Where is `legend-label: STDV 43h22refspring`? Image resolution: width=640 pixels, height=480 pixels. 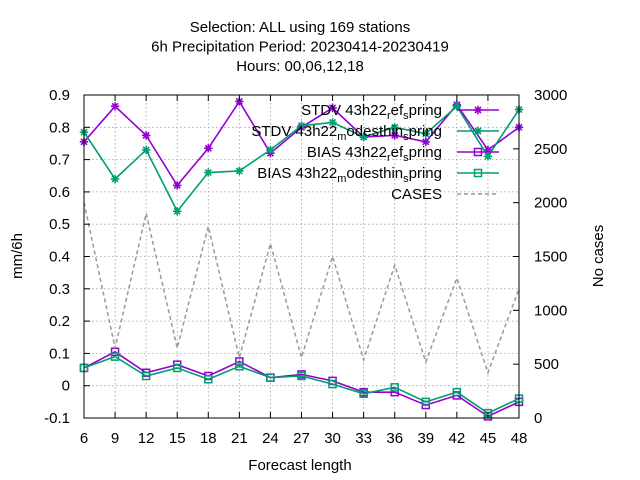 legend-label: STDV 43h22refspring is located at coordinates (371, 112).